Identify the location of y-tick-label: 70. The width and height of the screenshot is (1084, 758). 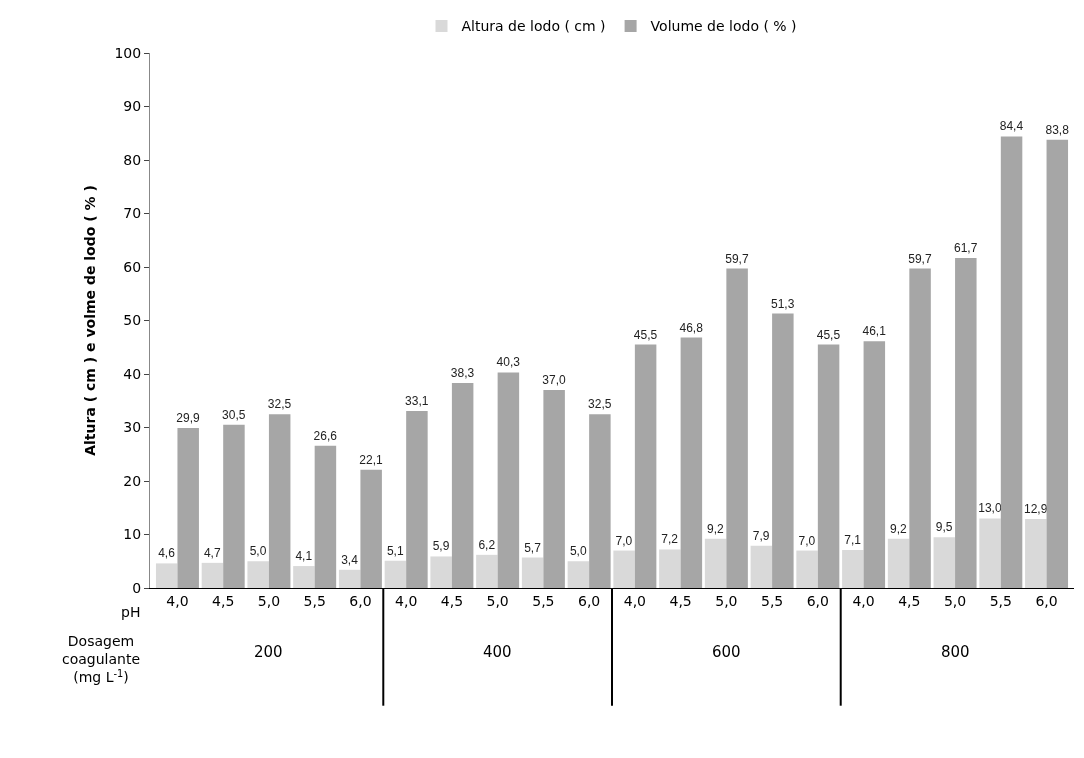
(132, 213).